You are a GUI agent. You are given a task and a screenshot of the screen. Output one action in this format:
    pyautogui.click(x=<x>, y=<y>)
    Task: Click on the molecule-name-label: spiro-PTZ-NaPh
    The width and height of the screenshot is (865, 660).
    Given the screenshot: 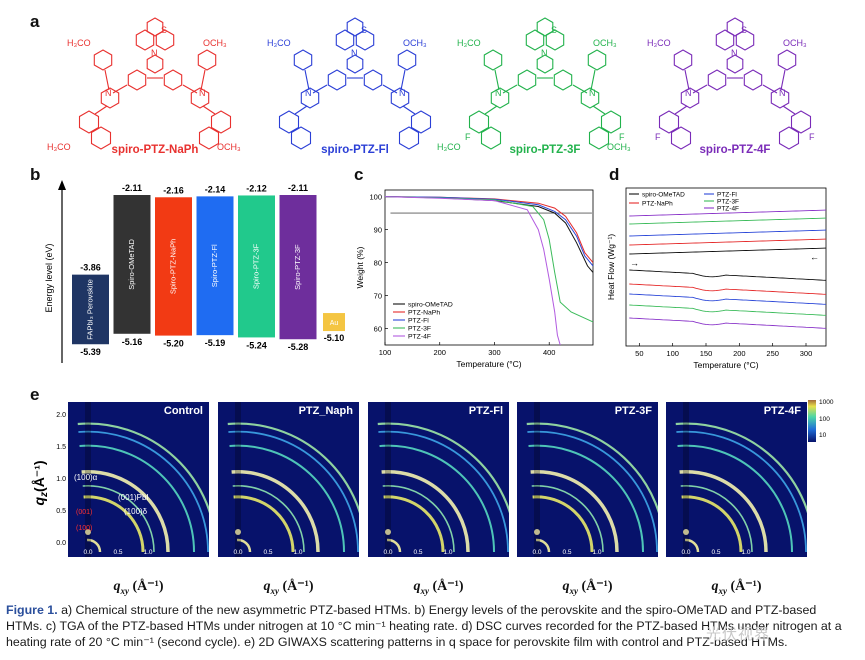 What is the action you would take?
    pyautogui.click(x=155, y=150)
    